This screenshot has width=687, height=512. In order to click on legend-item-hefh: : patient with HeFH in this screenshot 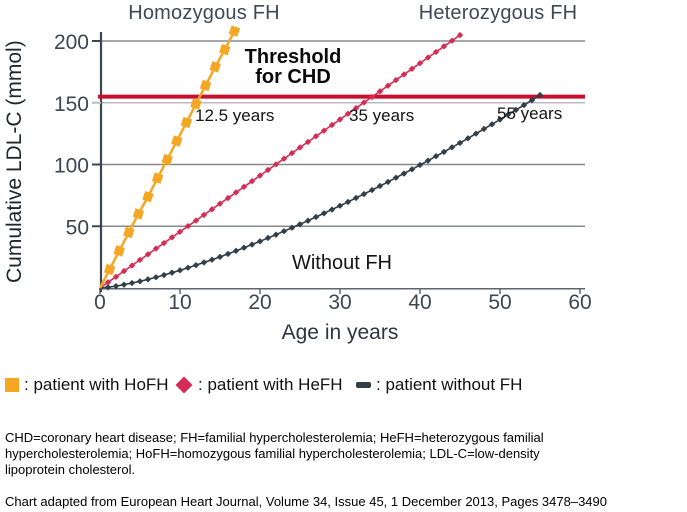, I will do `click(259, 385)`.